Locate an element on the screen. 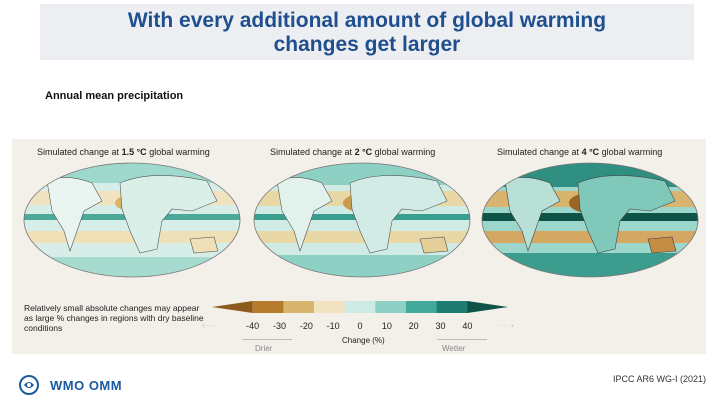 The height and width of the screenshot is (407, 718). drier-line is located at coordinates (267, 339).